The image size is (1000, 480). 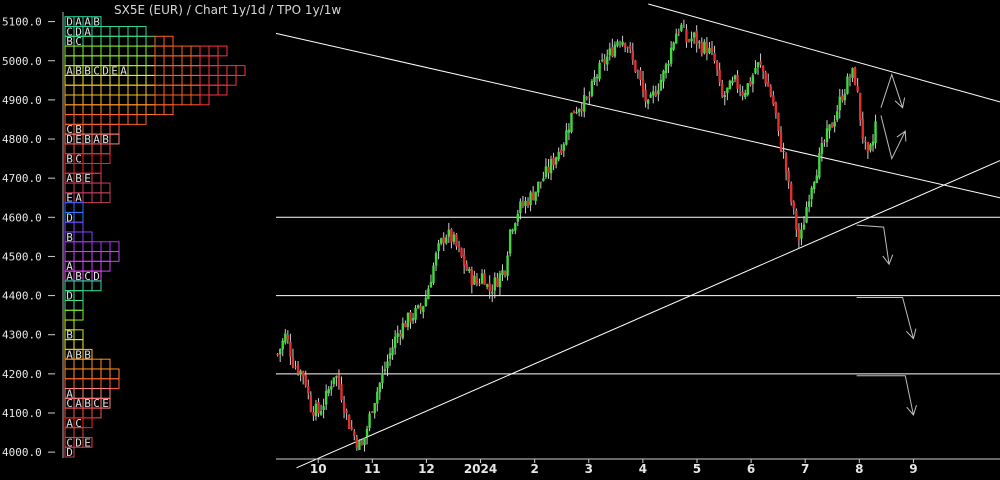 What do you see at coordinates (22, 61) in the screenshot?
I see `y-tick-label: 5000.0` at bounding box center [22, 61].